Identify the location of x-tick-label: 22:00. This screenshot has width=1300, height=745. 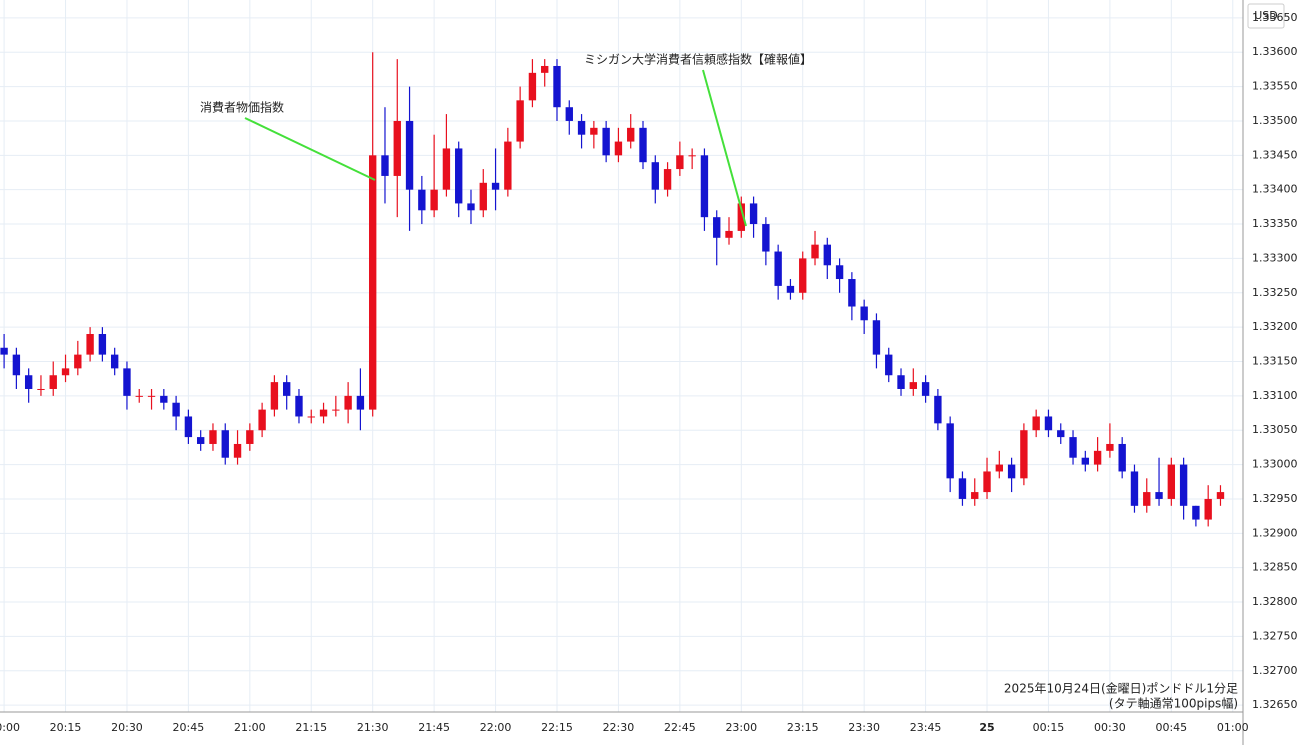
(496, 727).